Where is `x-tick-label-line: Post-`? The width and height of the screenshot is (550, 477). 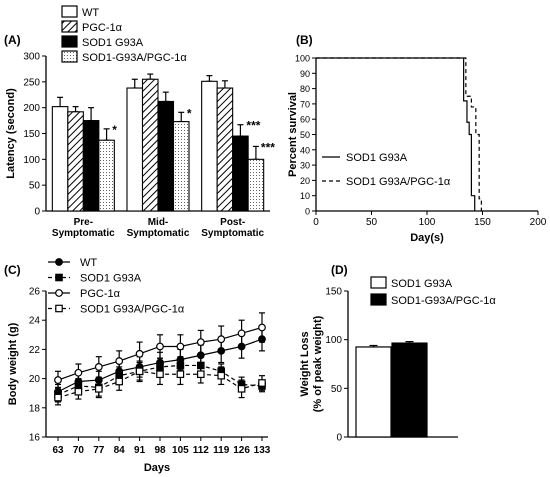 x-tick-label-line: Post- is located at coordinates (232, 222).